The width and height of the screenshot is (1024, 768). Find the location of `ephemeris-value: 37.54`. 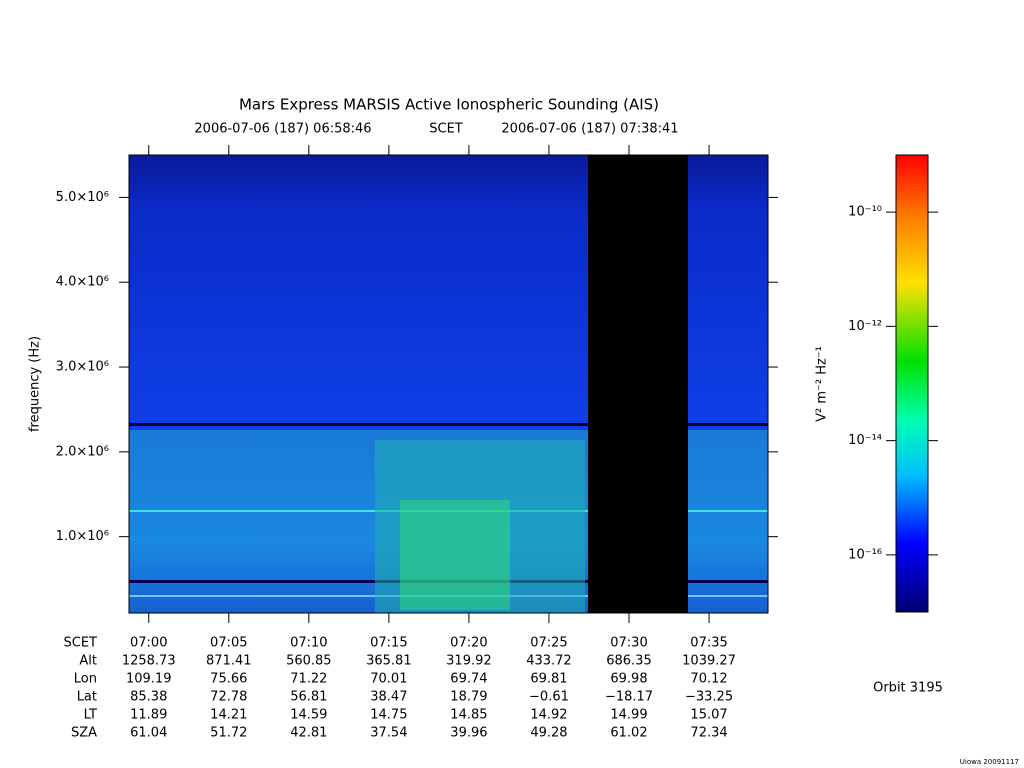

ephemeris-value: 37.54 is located at coordinates (388, 733).